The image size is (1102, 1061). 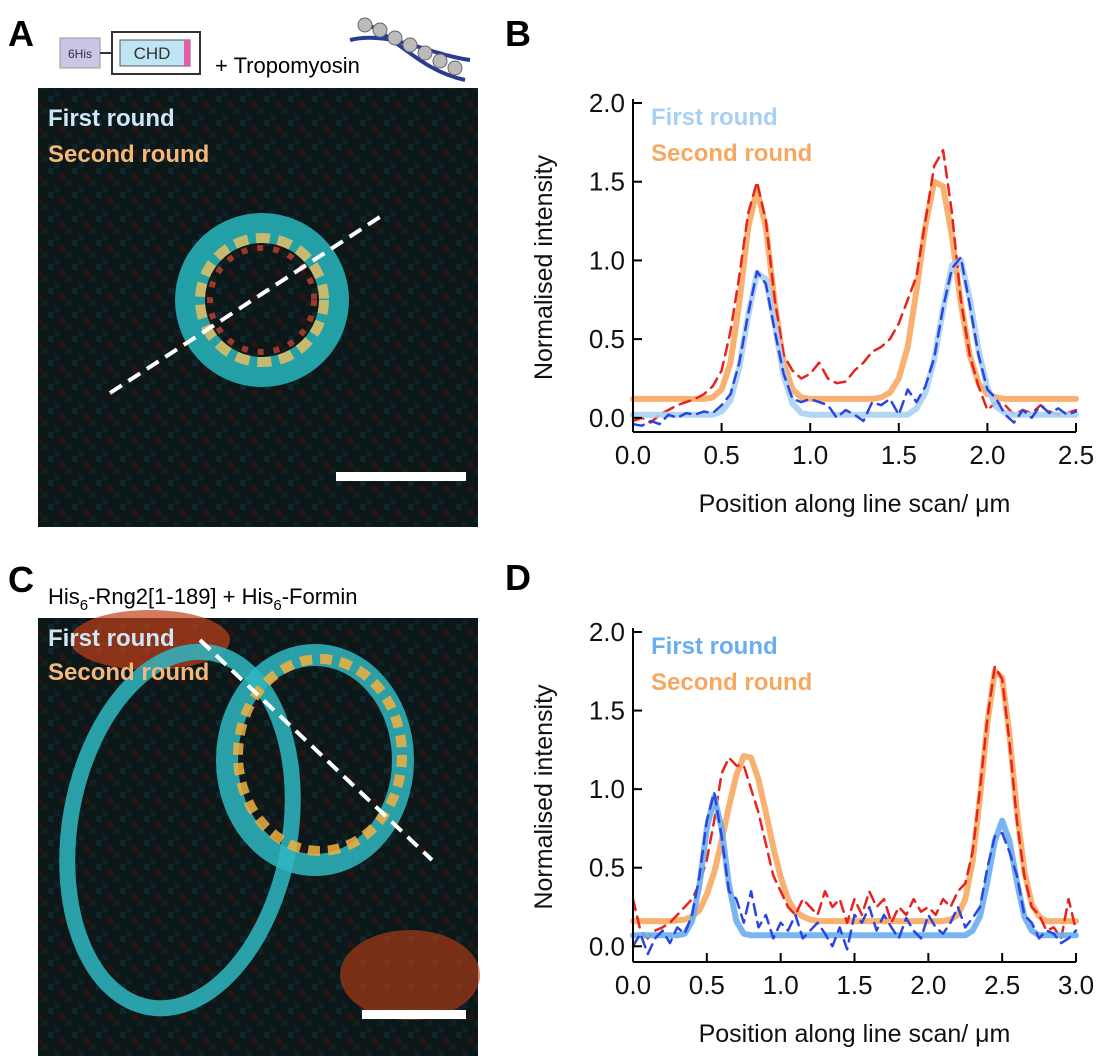 I want to click on panel-letter: A, so click(x=21, y=33).